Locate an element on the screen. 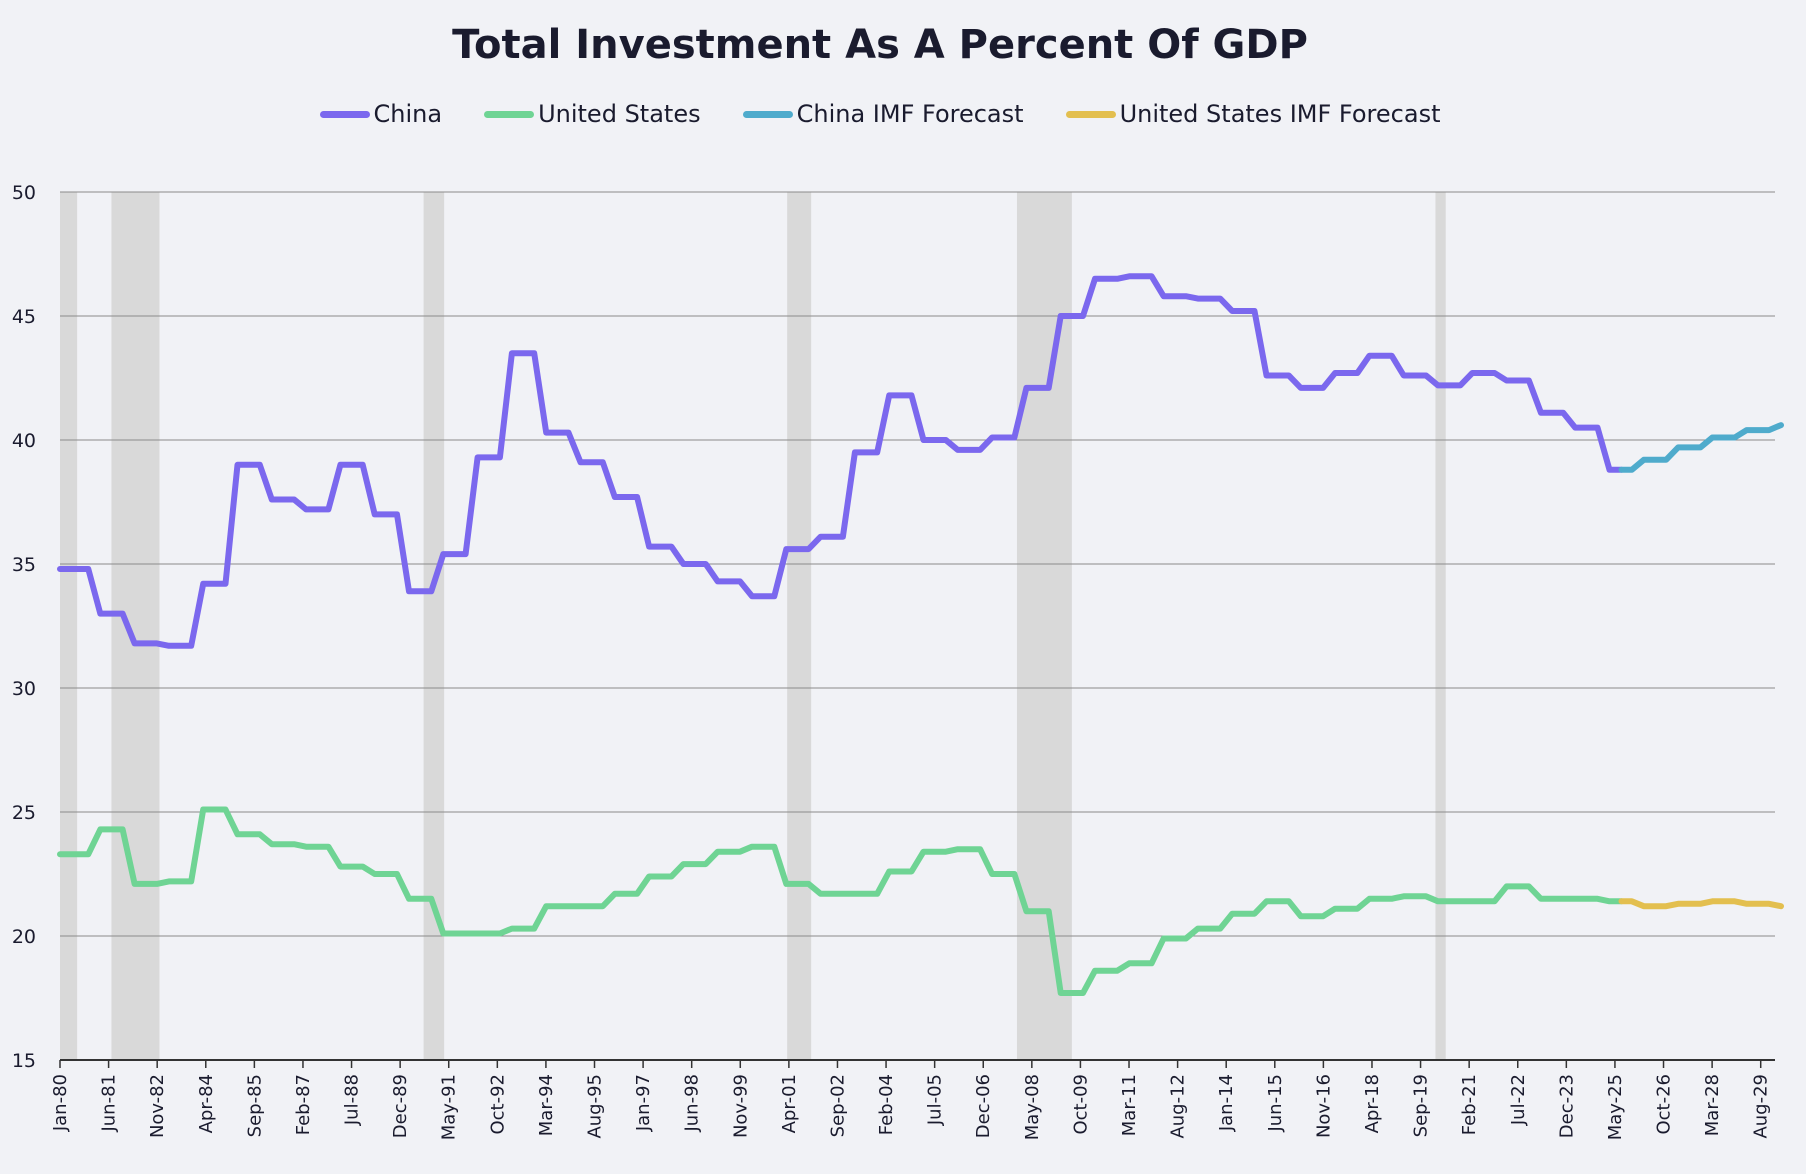  x-tick-label: Aug-29 is located at coordinates (1761, 1106).